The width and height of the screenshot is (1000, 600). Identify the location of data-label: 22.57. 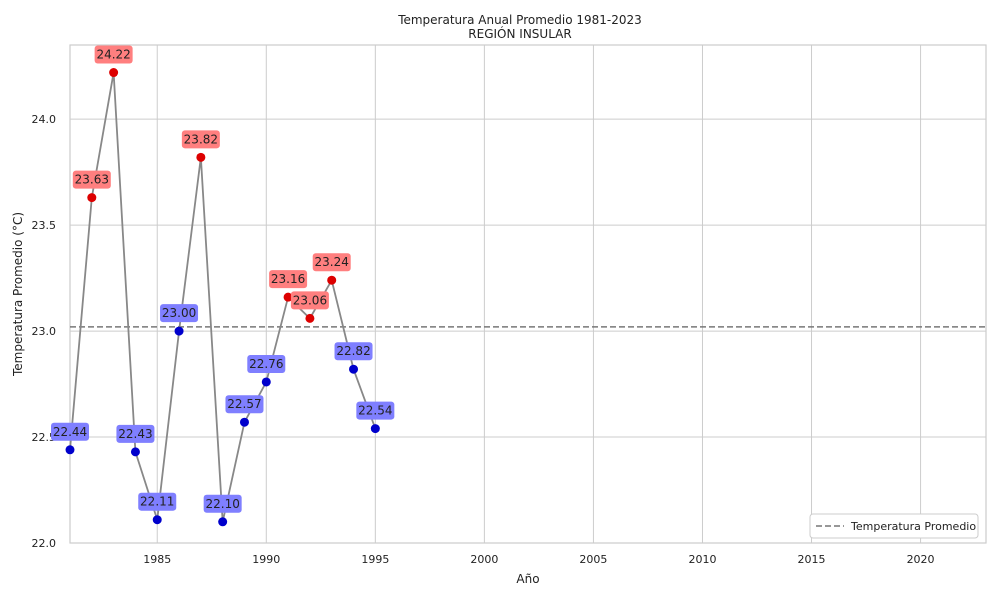
(244, 404).